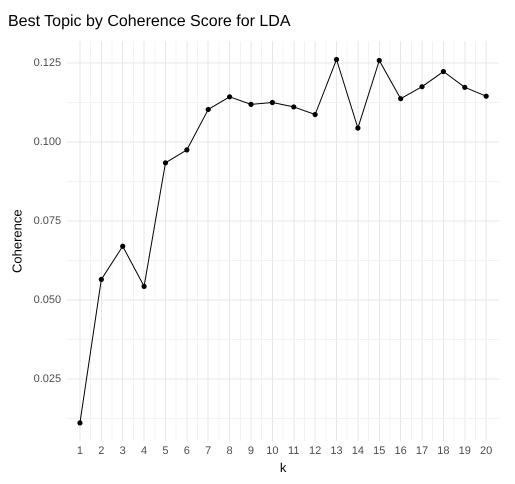  I want to click on x-tick-label: 7, so click(208, 450).